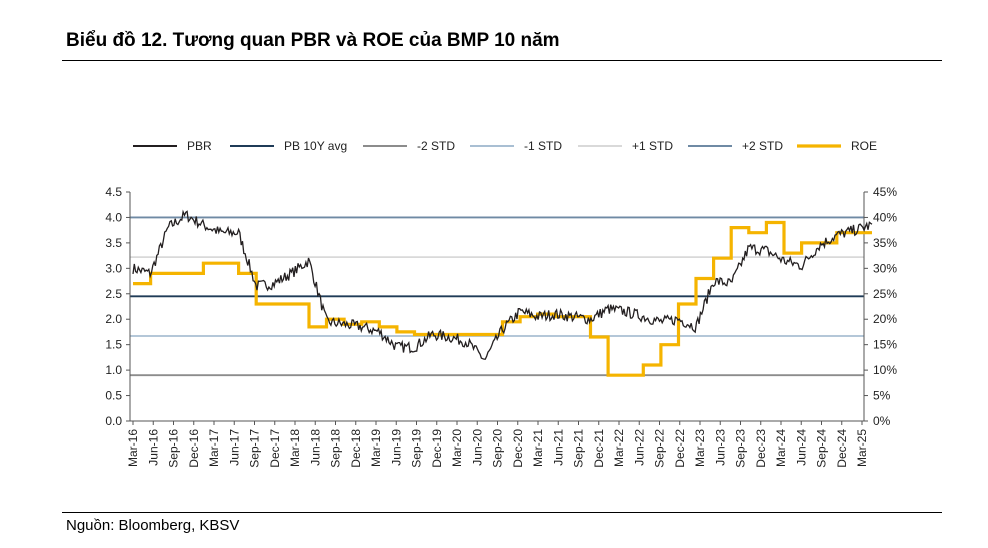 Image resolution: width=988 pixels, height=548 pixels. I want to click on x-tick-label: Jun-16, so click(153, 447).